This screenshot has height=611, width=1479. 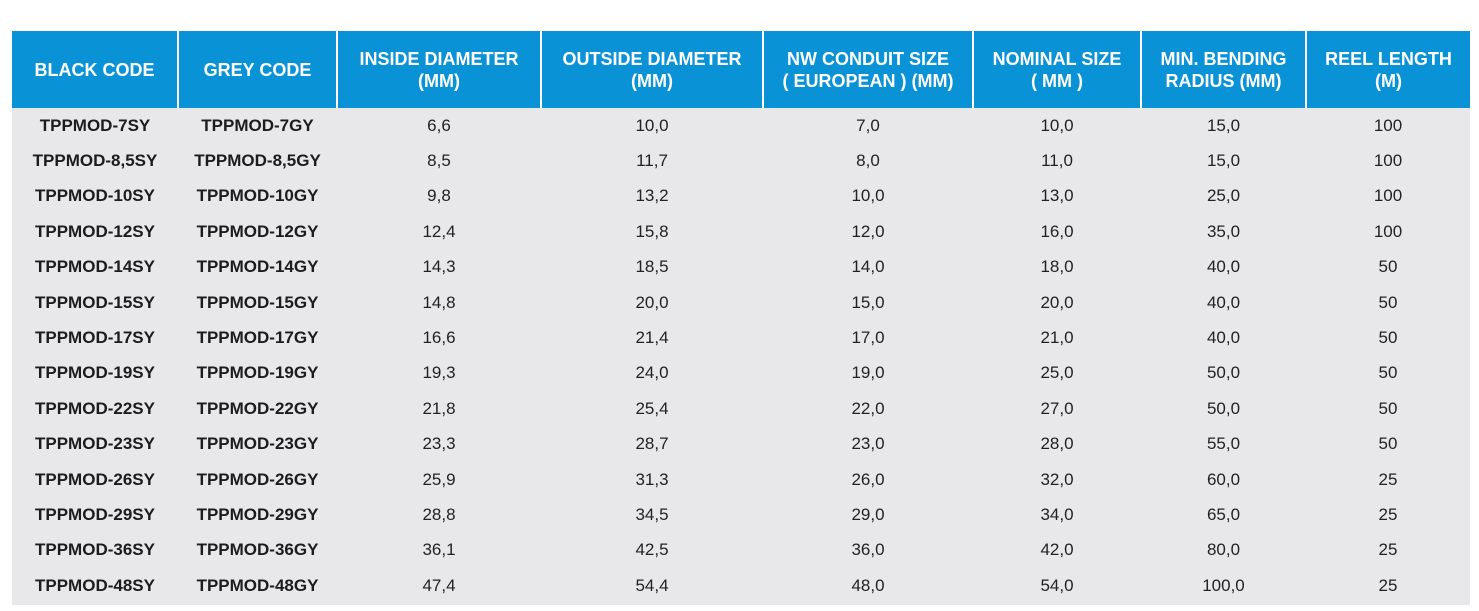 I want to click on nw-conduit-size-cell: 17,0, so click(x=868, y=338).